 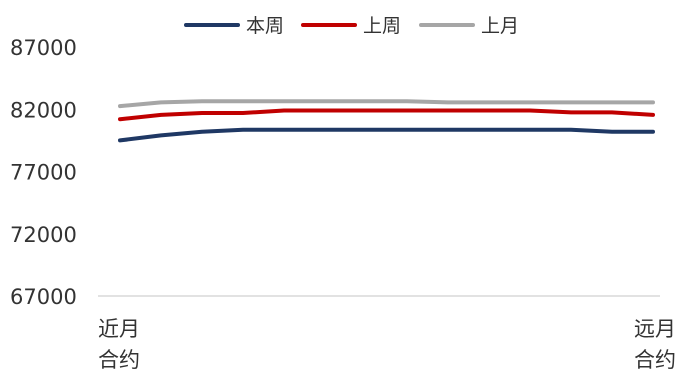 What do you see at coordinates (382, 26) in the screenshot?
I see `legend-label: 上周` at bounding box center [382, 26].